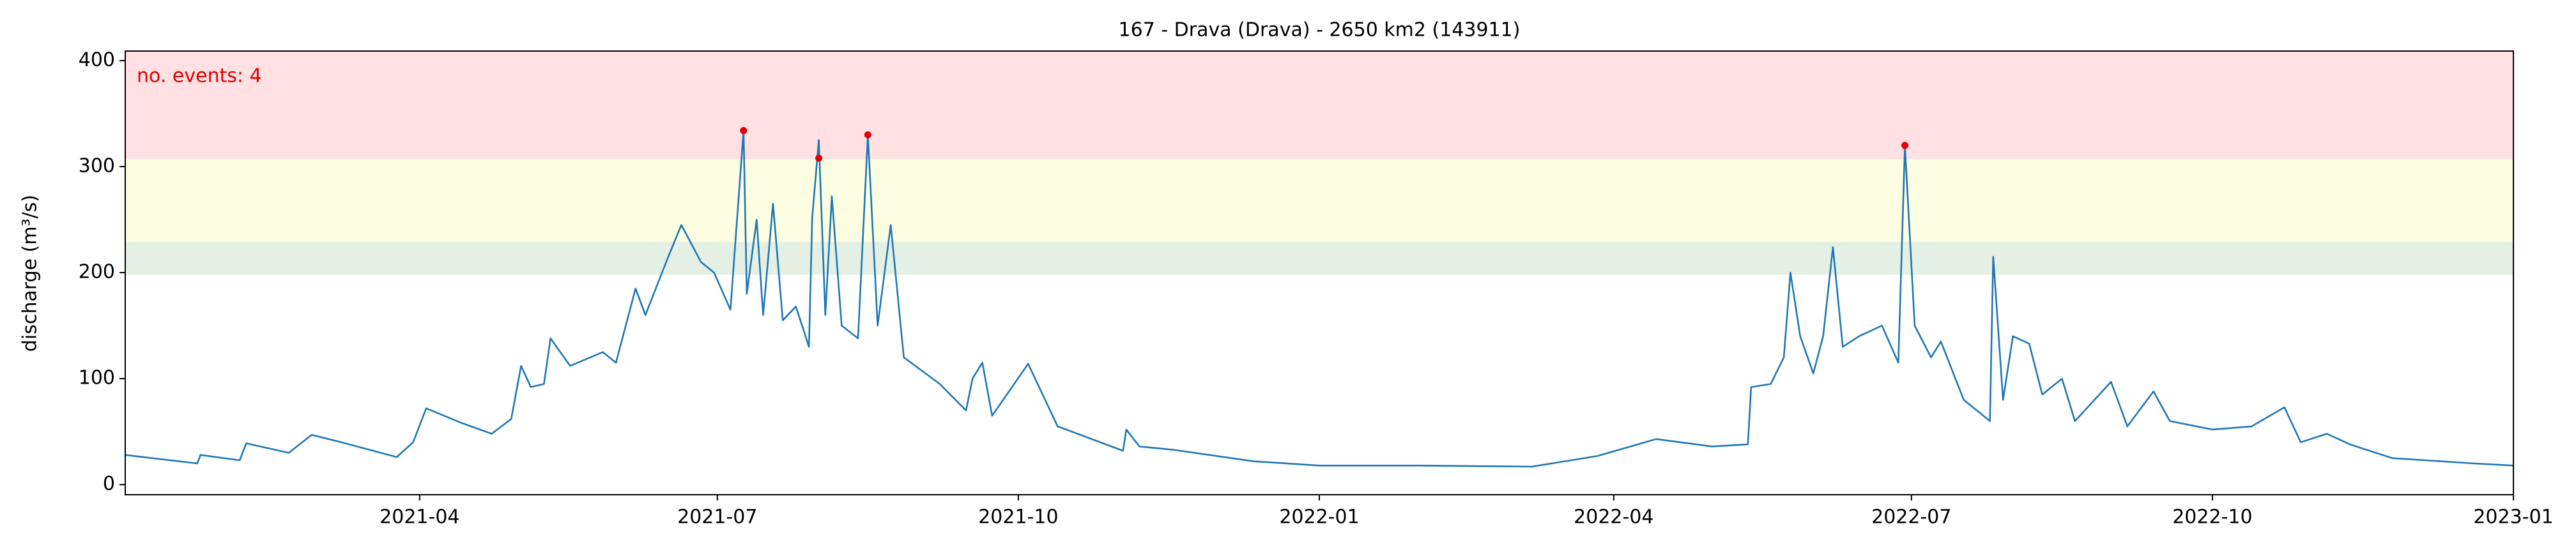 This screenshot has height=556, width=2576. Describe the element at coordinates (419, 517) in the screenshot. I see `x-tick-label: 2021-04` at that location.